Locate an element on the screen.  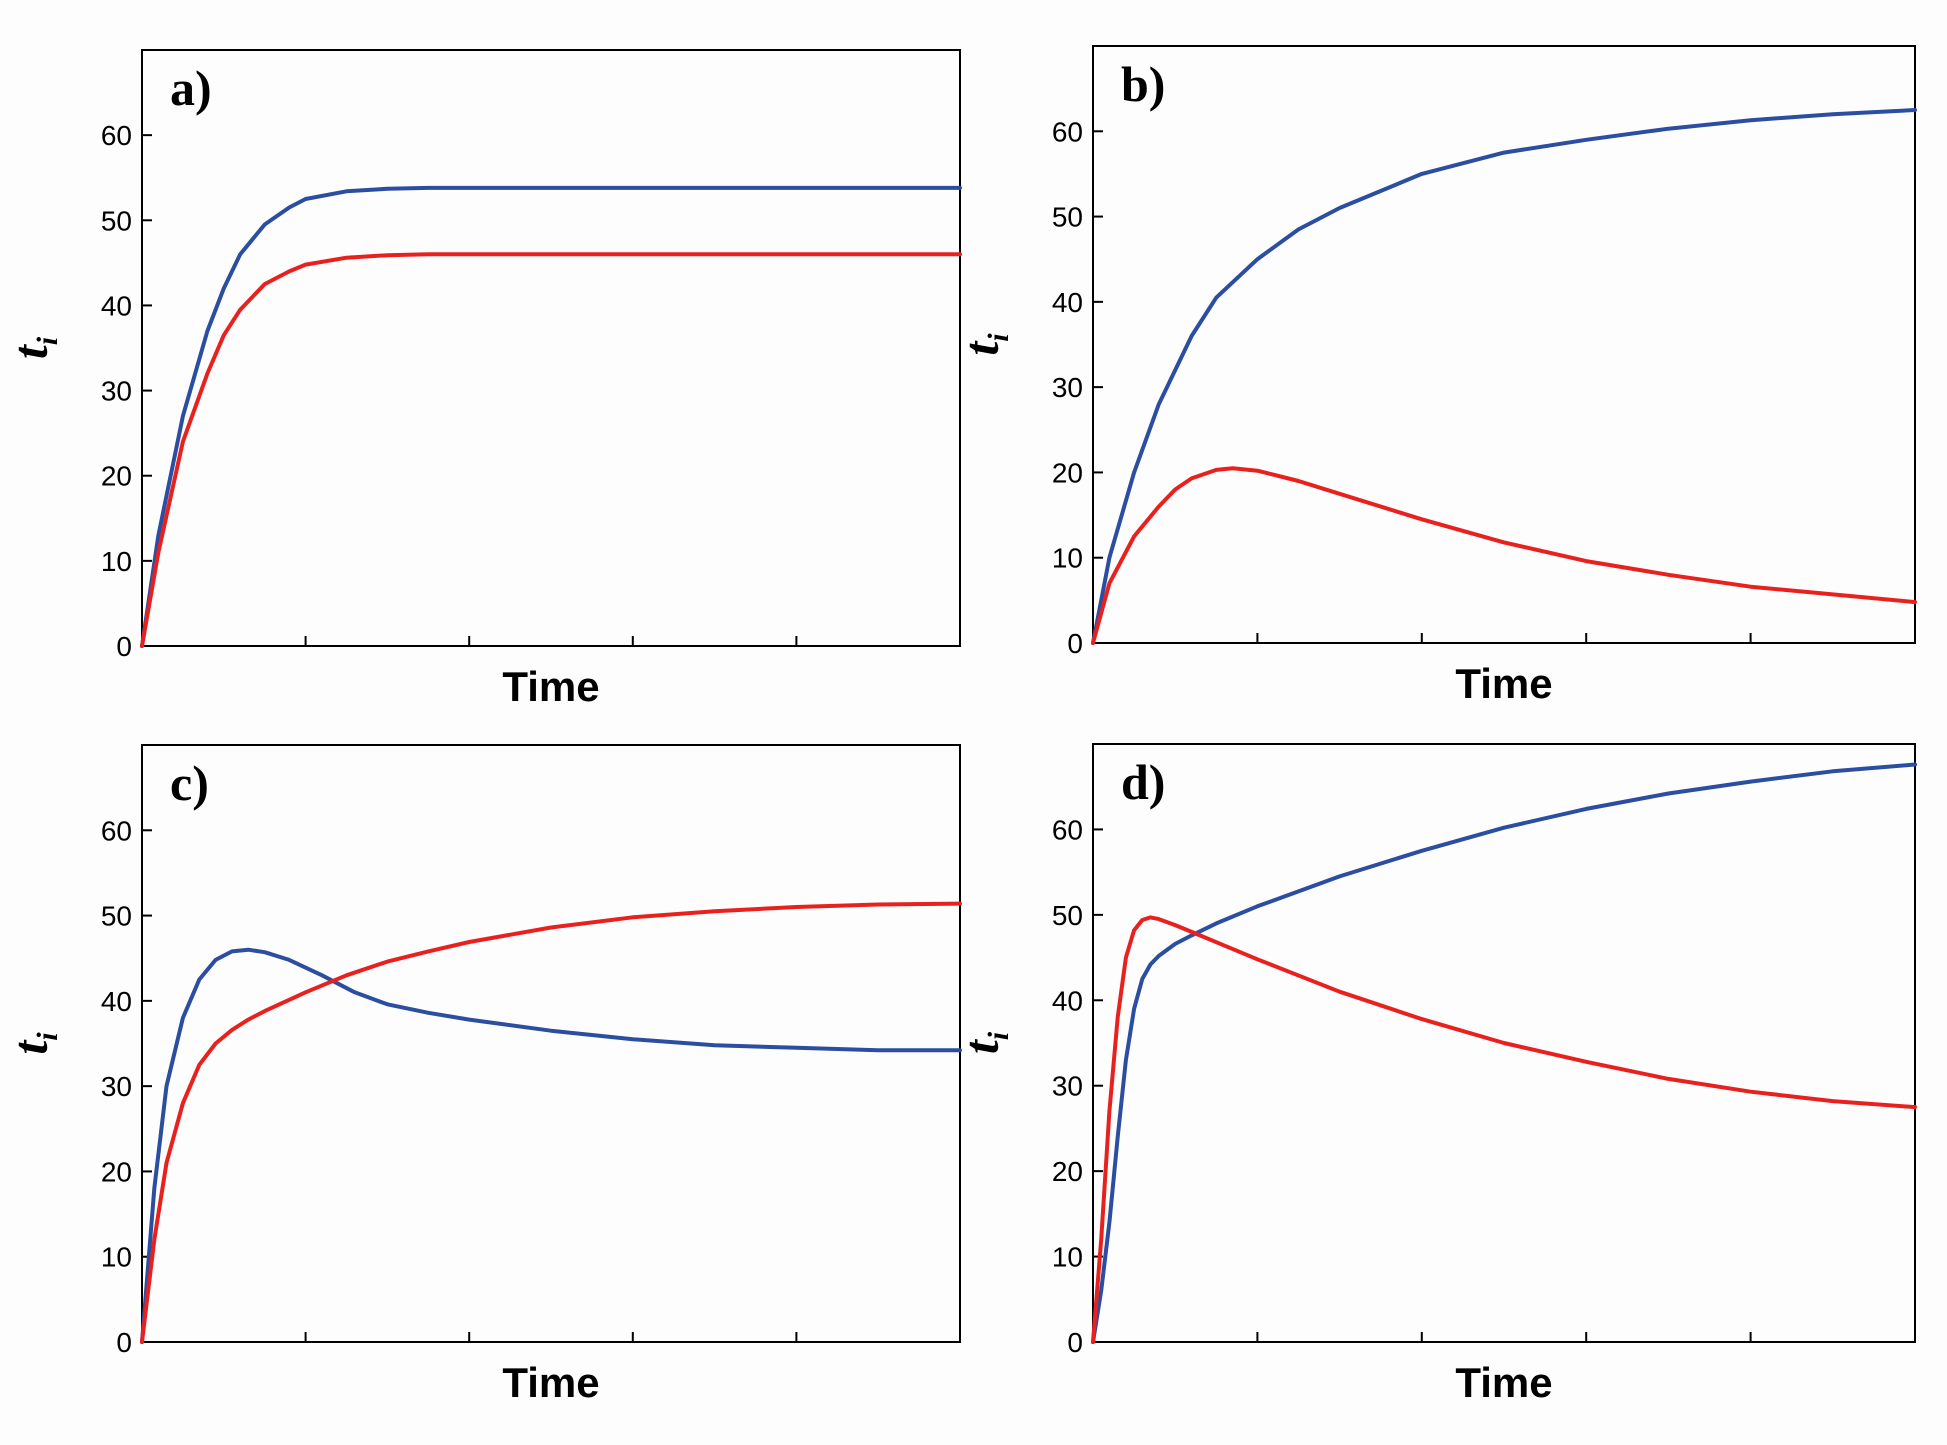
panel-label: c) is located at coordinates (189, 783).